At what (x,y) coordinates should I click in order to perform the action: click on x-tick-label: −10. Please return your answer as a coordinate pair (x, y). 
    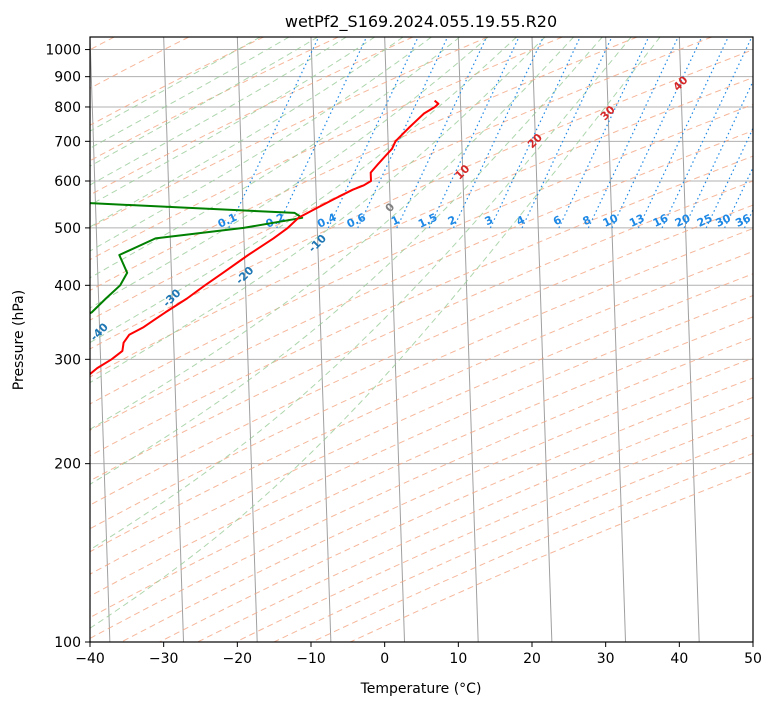
    Looking at the image, I should click on (311, 659).